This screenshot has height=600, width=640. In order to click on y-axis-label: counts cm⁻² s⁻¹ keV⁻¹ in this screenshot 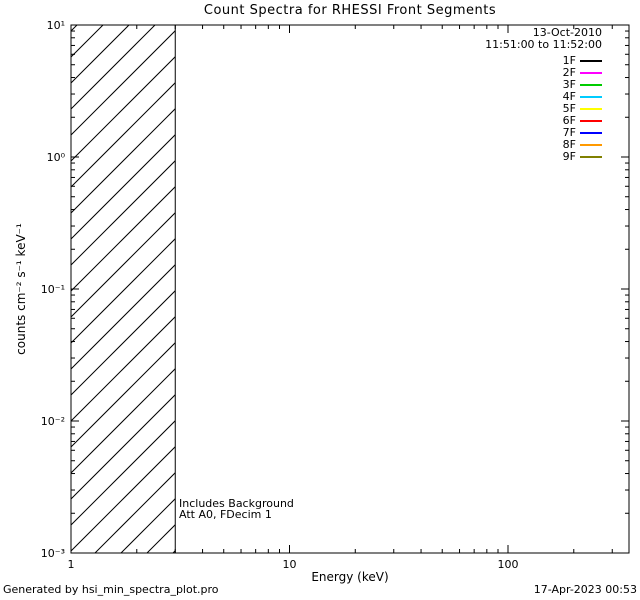, I will do `click(21, 289)`.